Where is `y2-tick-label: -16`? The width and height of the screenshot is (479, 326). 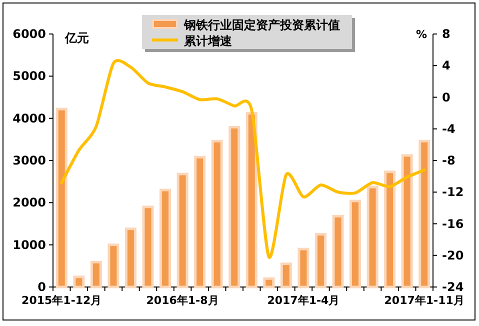 y2-tick-label: -16 is located at coordinates (453, 223).